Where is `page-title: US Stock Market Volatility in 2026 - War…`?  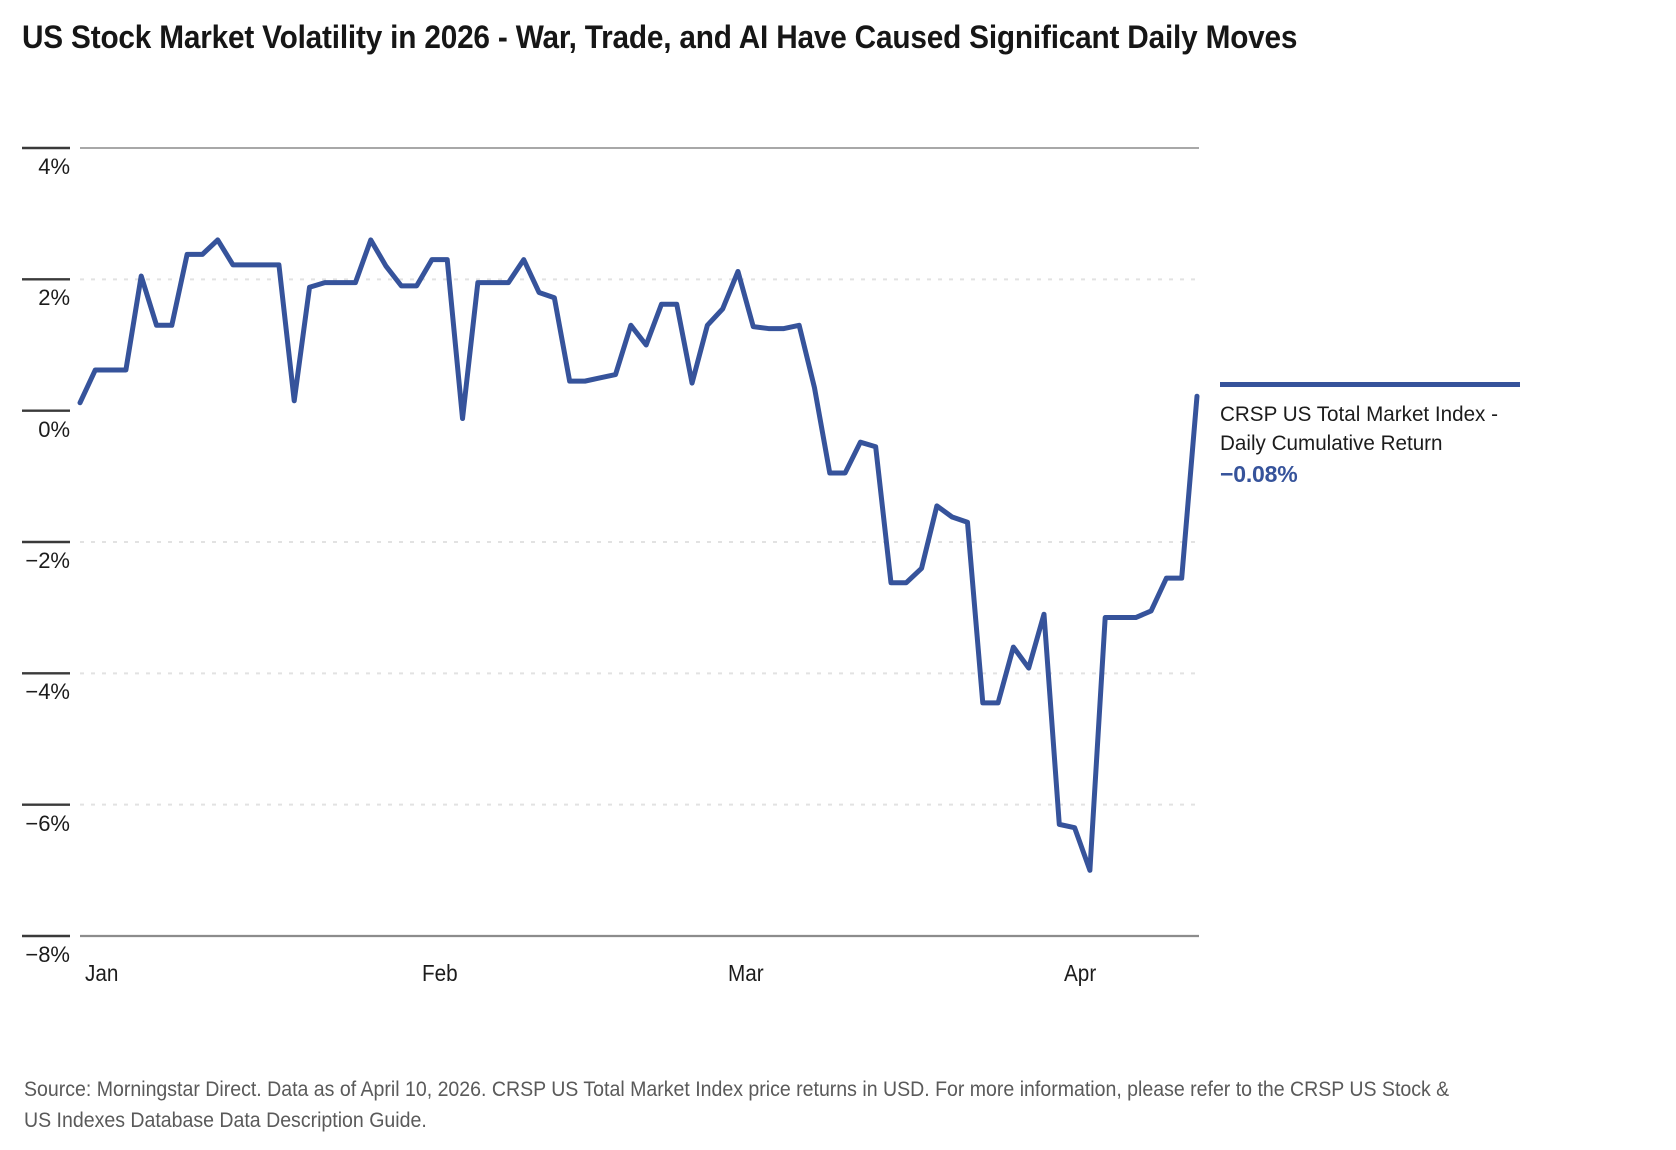 page-title: US Stock Market Volatility in 2026 - War… is located at coordinates (660, 37).